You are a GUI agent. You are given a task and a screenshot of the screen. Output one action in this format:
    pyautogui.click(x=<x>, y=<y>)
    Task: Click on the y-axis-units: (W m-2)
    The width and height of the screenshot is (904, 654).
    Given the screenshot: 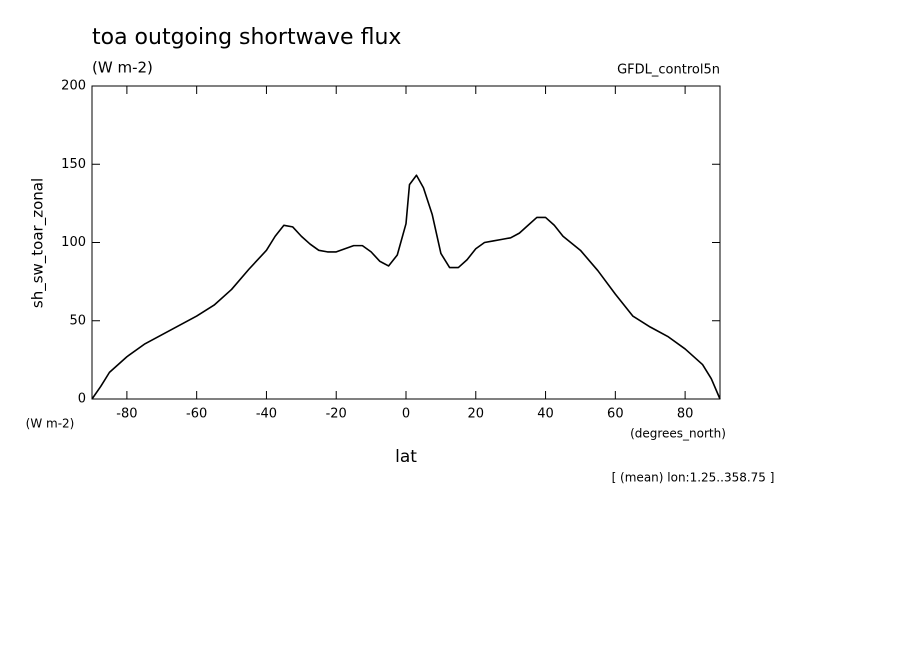 What is the action you would take?
    pyautogui.click(x=50, y=424)
    